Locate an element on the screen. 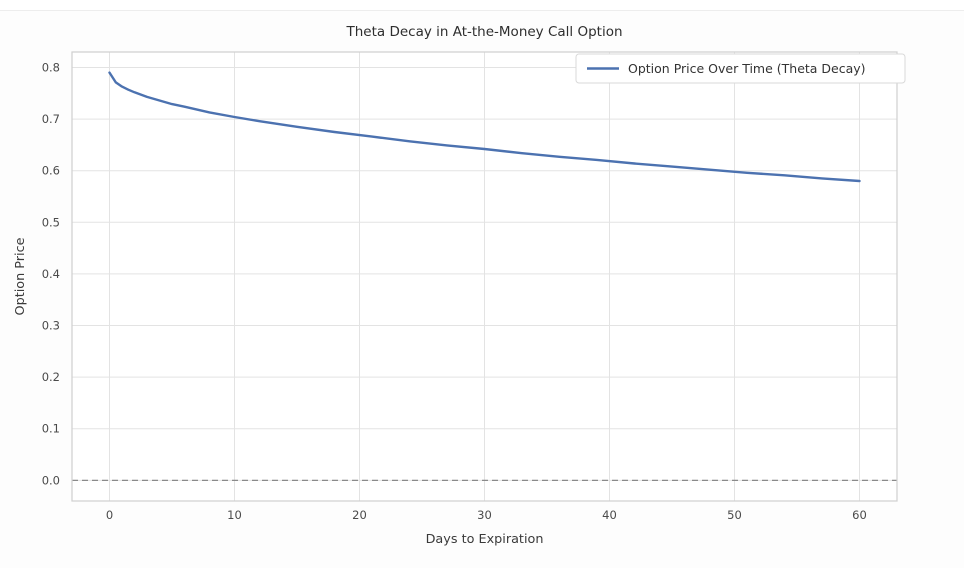 Image resolution: width=964 pixels, height=568 pixels. y-tick-label: 0.0 is located at coordinates (51, 480).